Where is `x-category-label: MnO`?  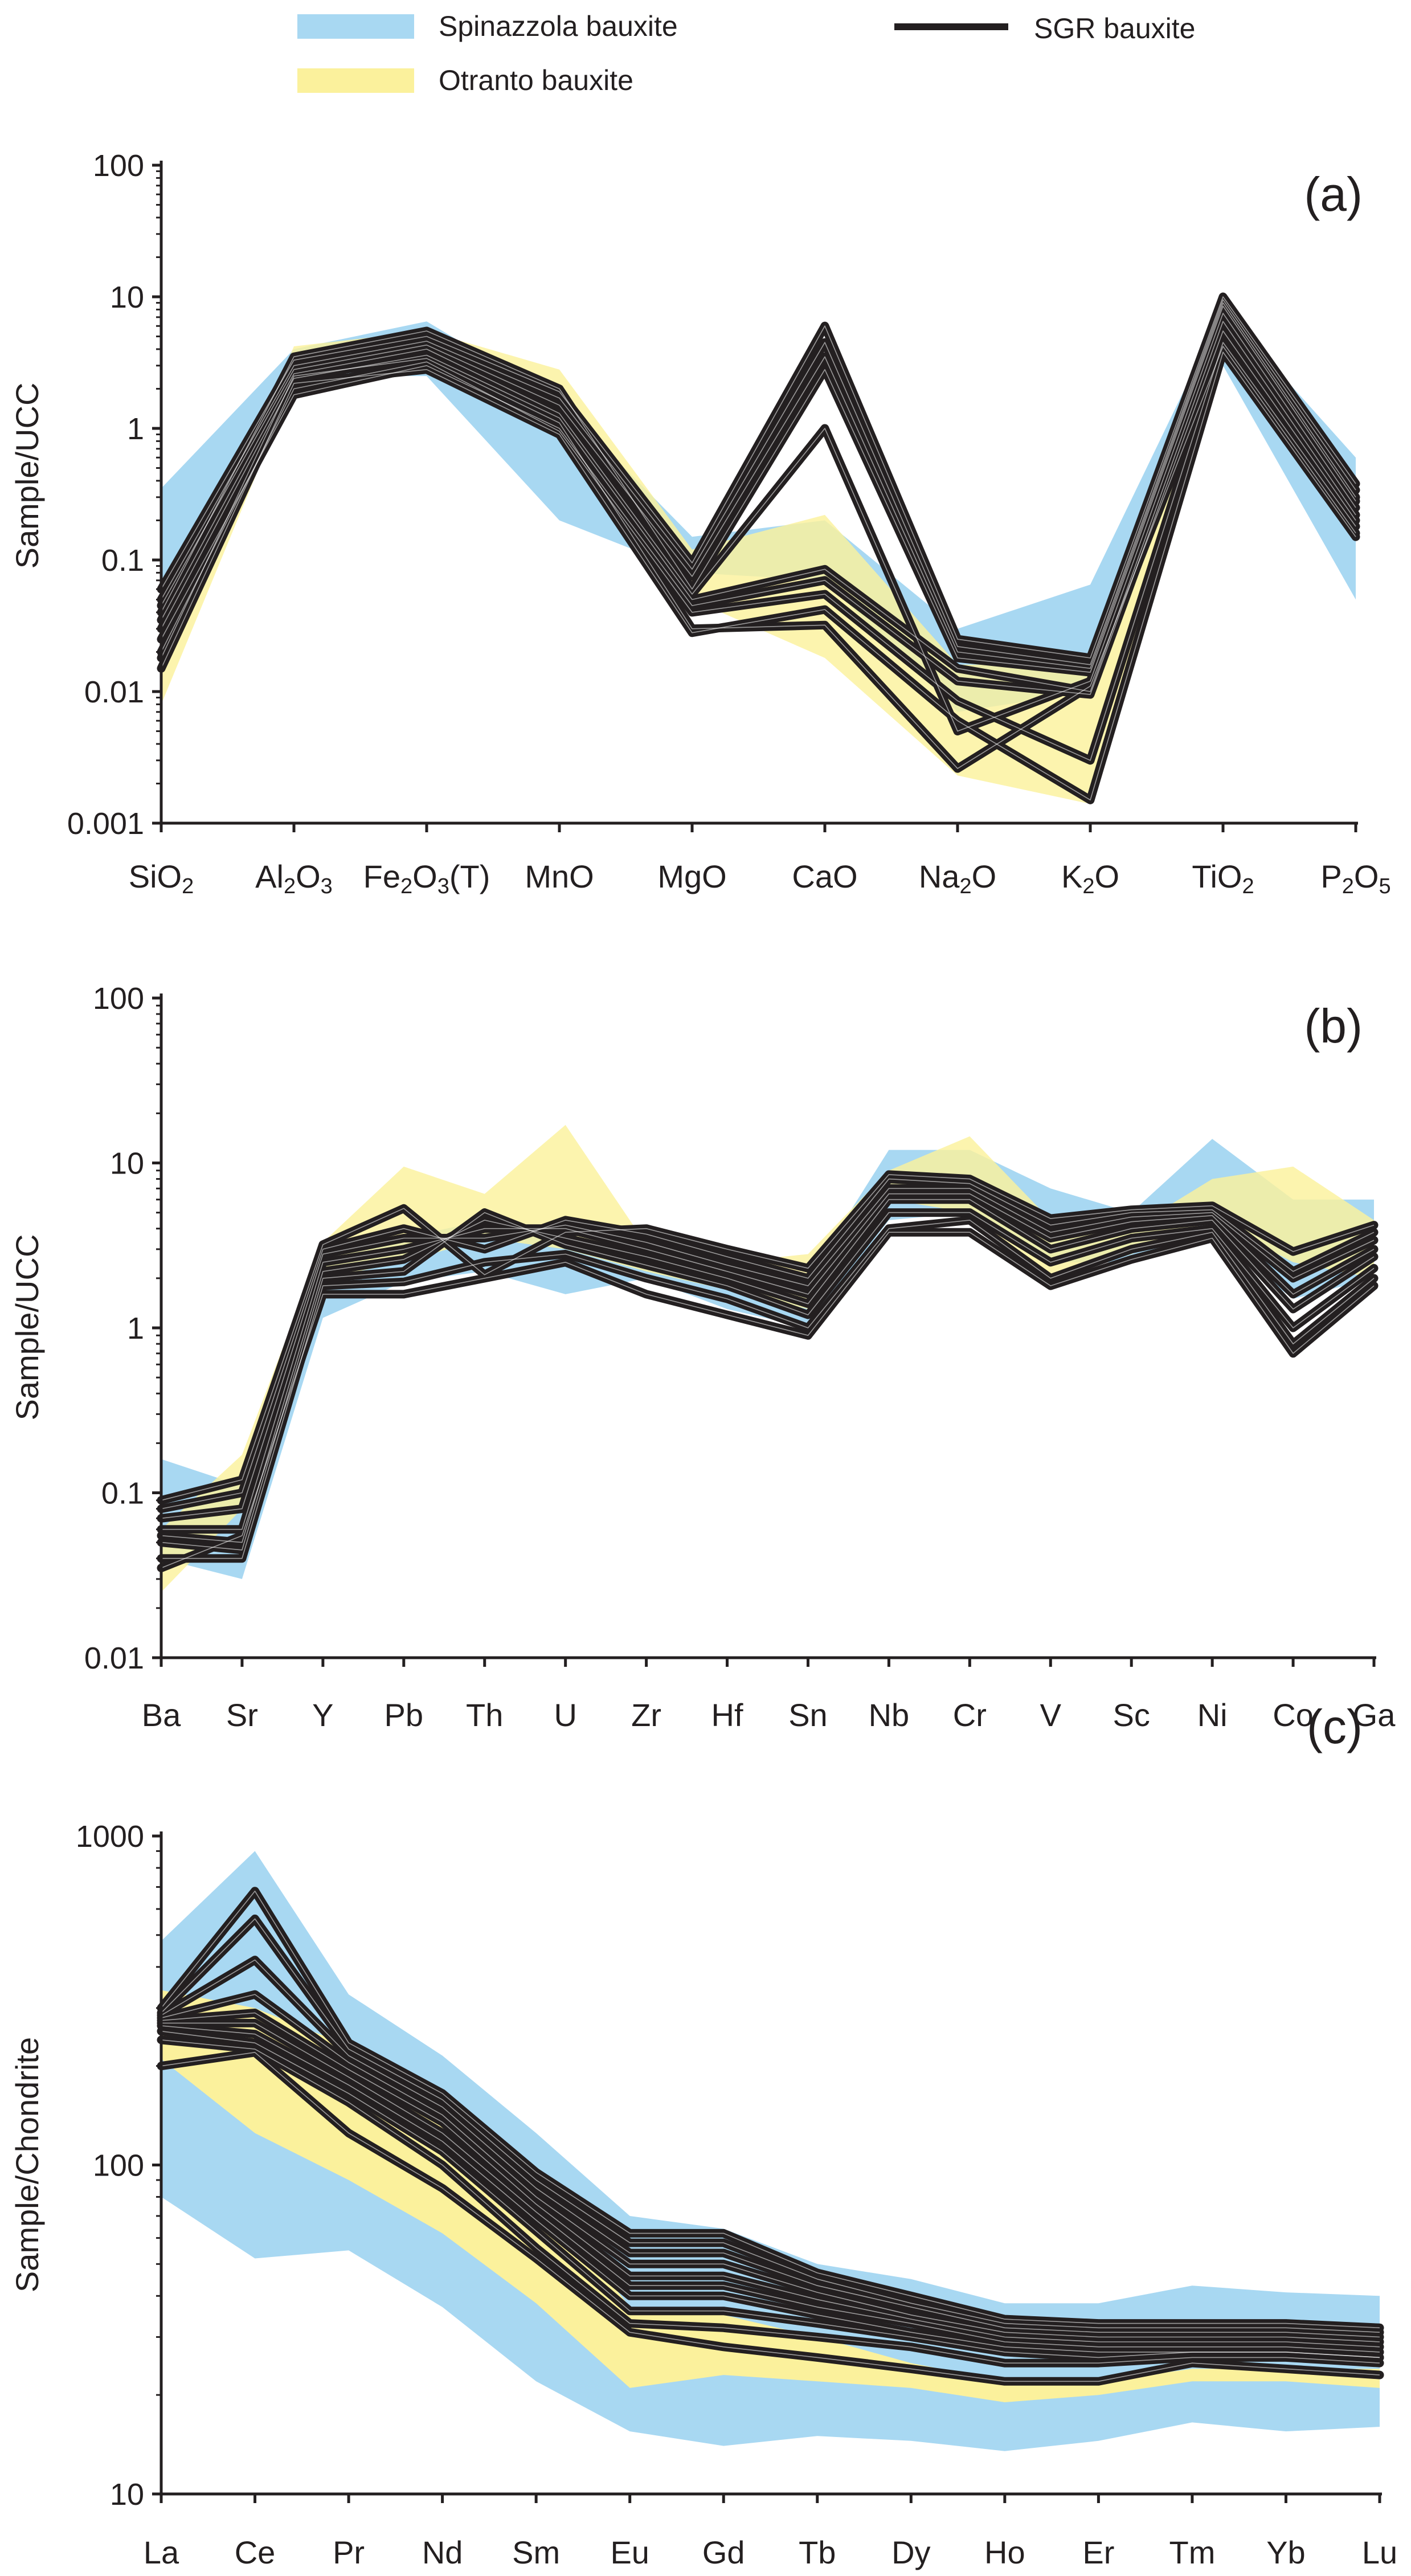 x-category-label: MnO is located at coordinates (559, 876).